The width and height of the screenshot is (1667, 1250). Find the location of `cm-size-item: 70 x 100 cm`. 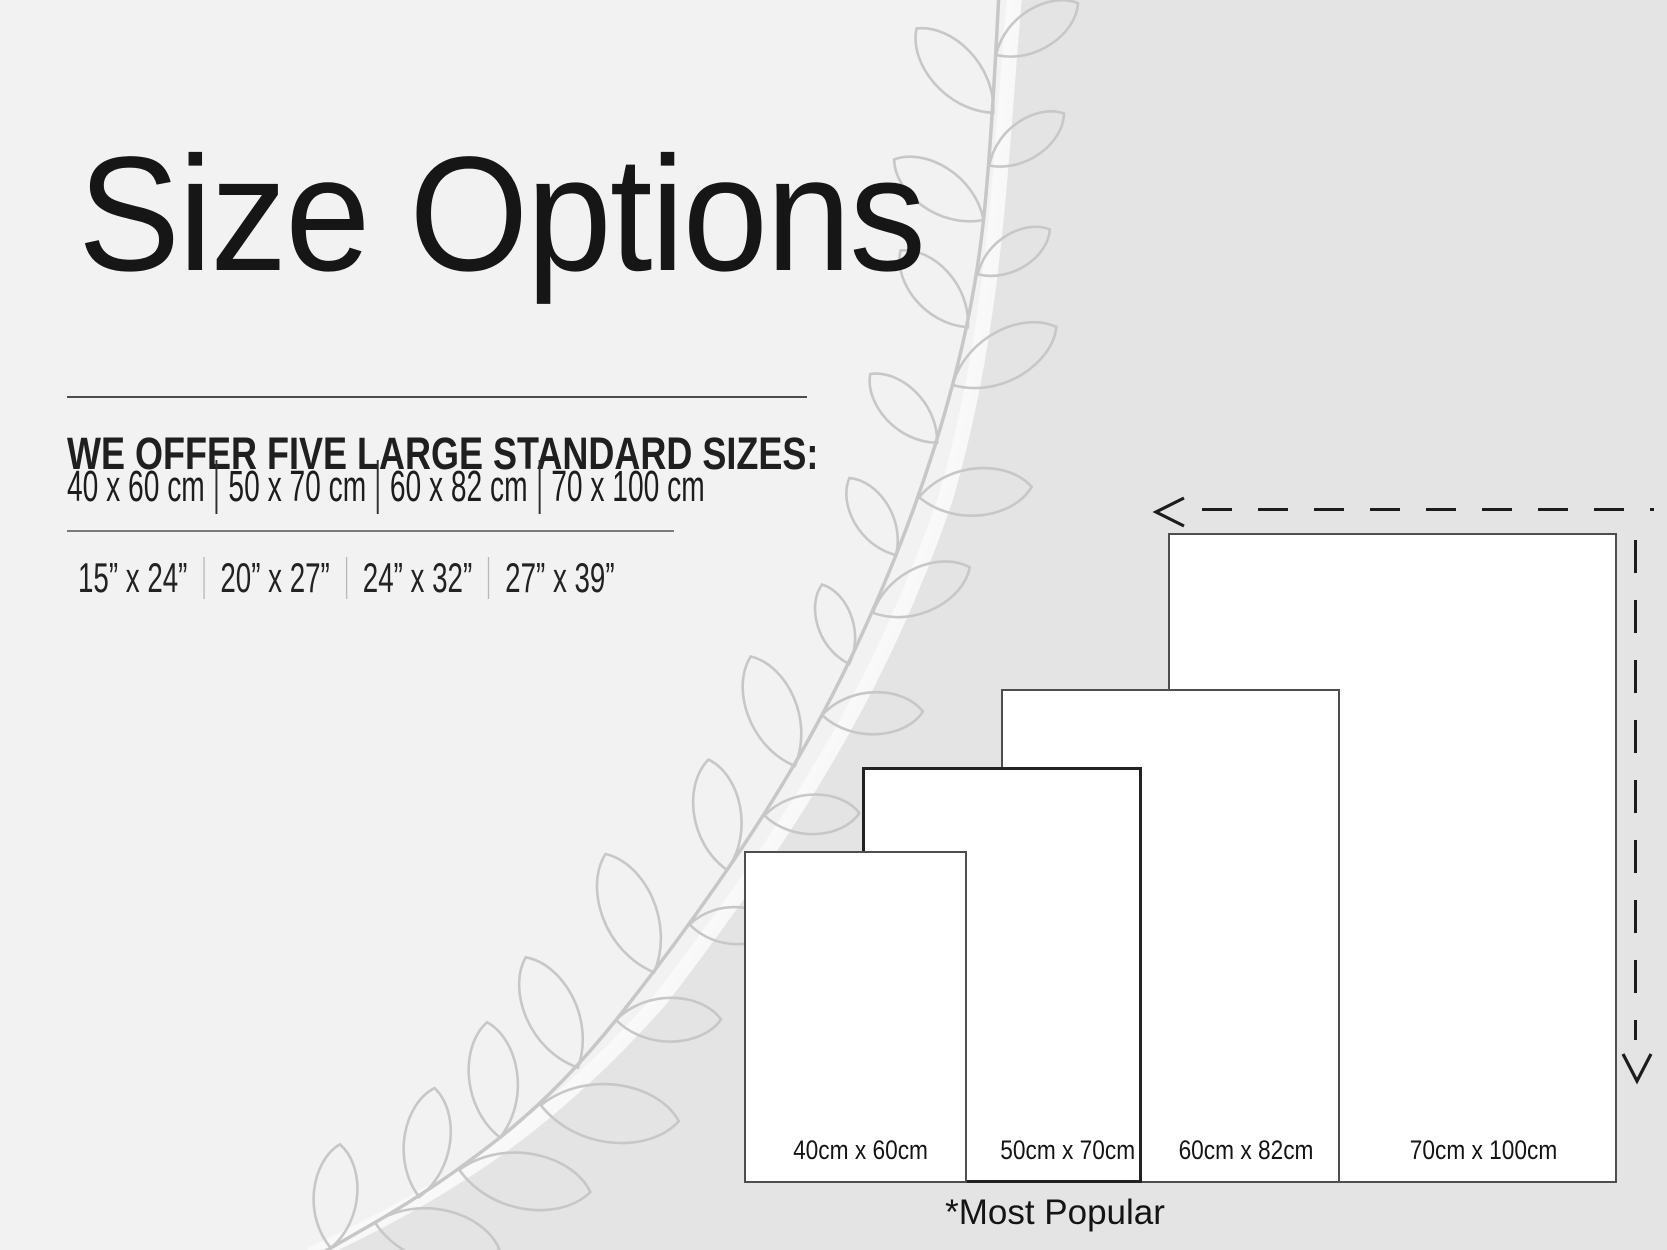

cm-size-item: 70 x 100 cm is located at coordinates (628, 486).